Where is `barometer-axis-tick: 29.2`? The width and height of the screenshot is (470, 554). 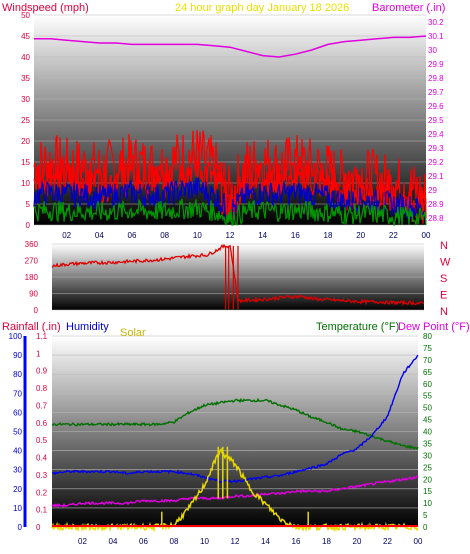
barometer-axis-tick: 29.2 is located at coordinates (436, 162).